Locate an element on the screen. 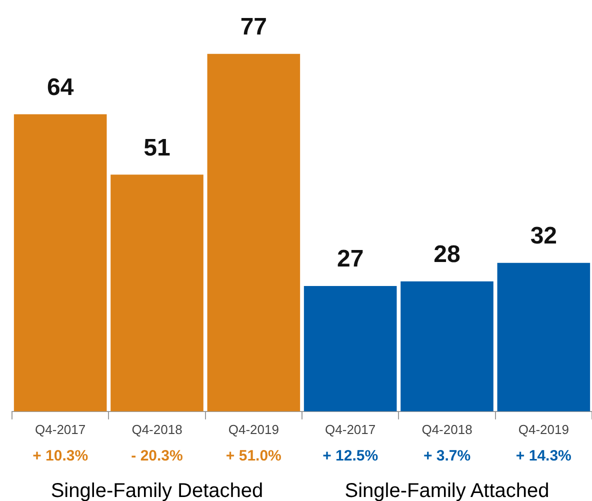 This screenshot has height=501, width=592. data-label: 64 is located at coordinates (60, 87).